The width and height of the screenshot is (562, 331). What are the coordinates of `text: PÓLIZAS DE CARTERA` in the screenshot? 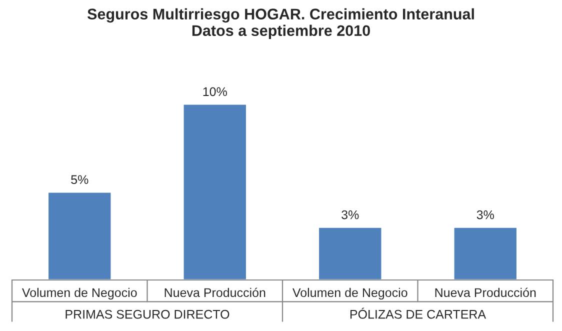 It's located at (418, 313).